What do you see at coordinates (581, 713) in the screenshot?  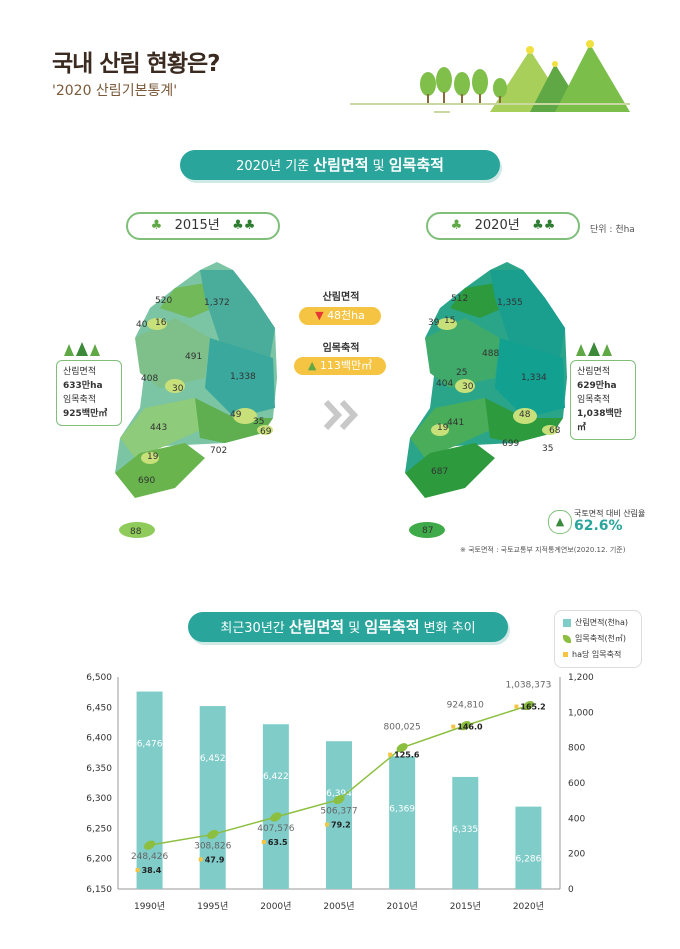 I see `y-tick-right: 1,000` at bounding box center [581, 713].